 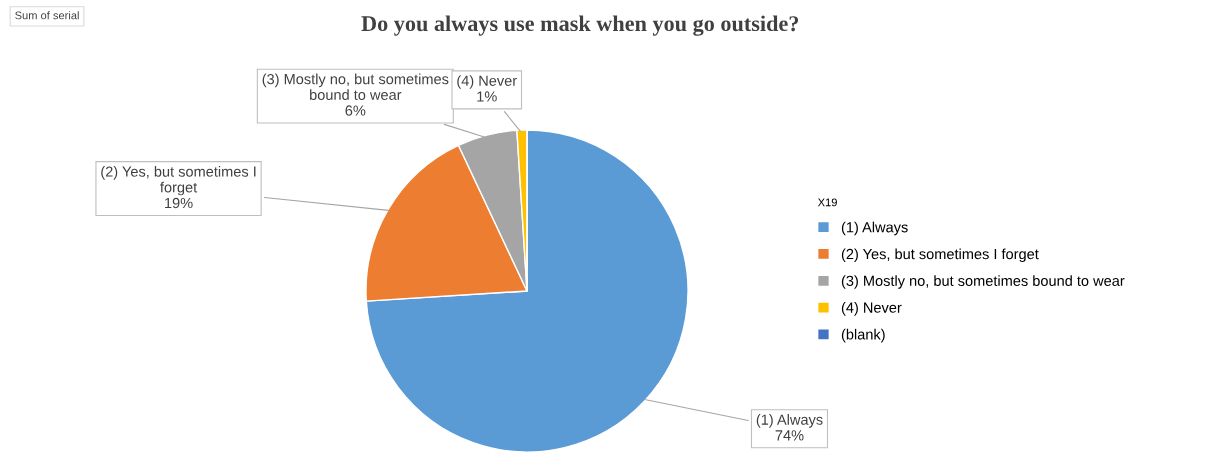 What do you see at coordinates (827, 202) in the screenshot?
I see `legend-title: X19` at bounding box center [827, 202].